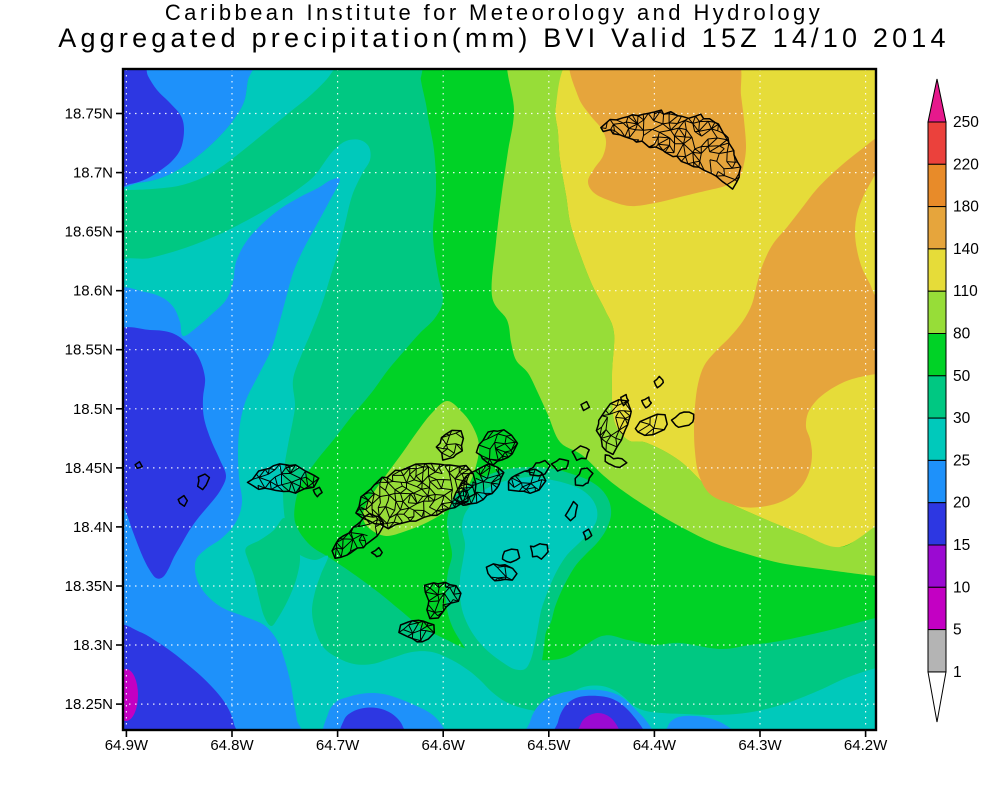 This screenshot has width=1000, height=805. I want to click on svg-text: 50, so click(962, 376).